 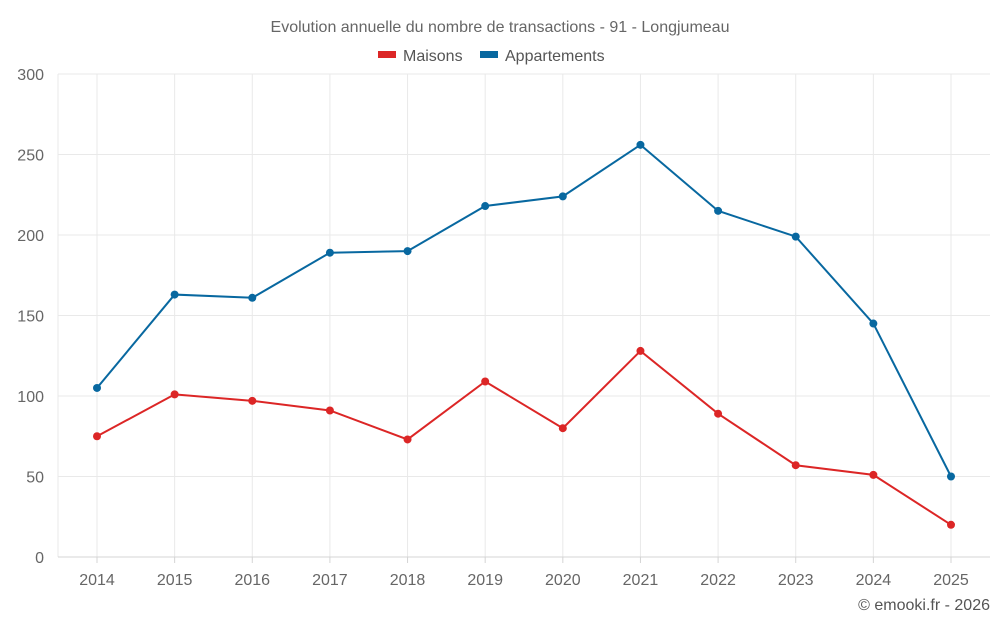 I want to click on credit-text: © emooki.fr - 2026, so click(x=924, y=605).